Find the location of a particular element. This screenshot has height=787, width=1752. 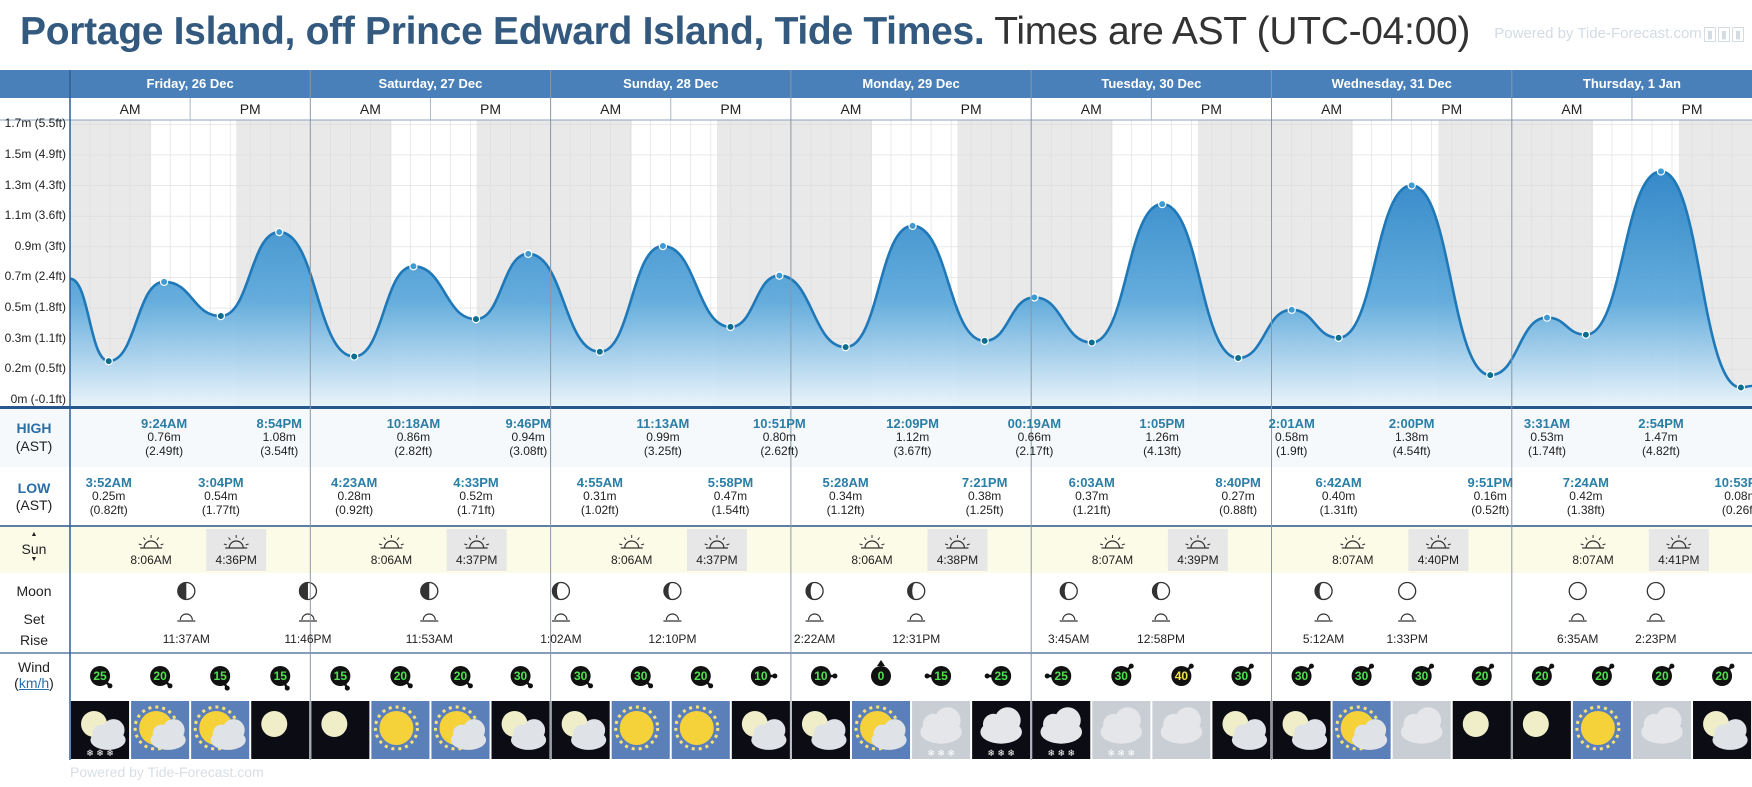

moon-event-time: 11:37AM is located at coordinates (186, 639).